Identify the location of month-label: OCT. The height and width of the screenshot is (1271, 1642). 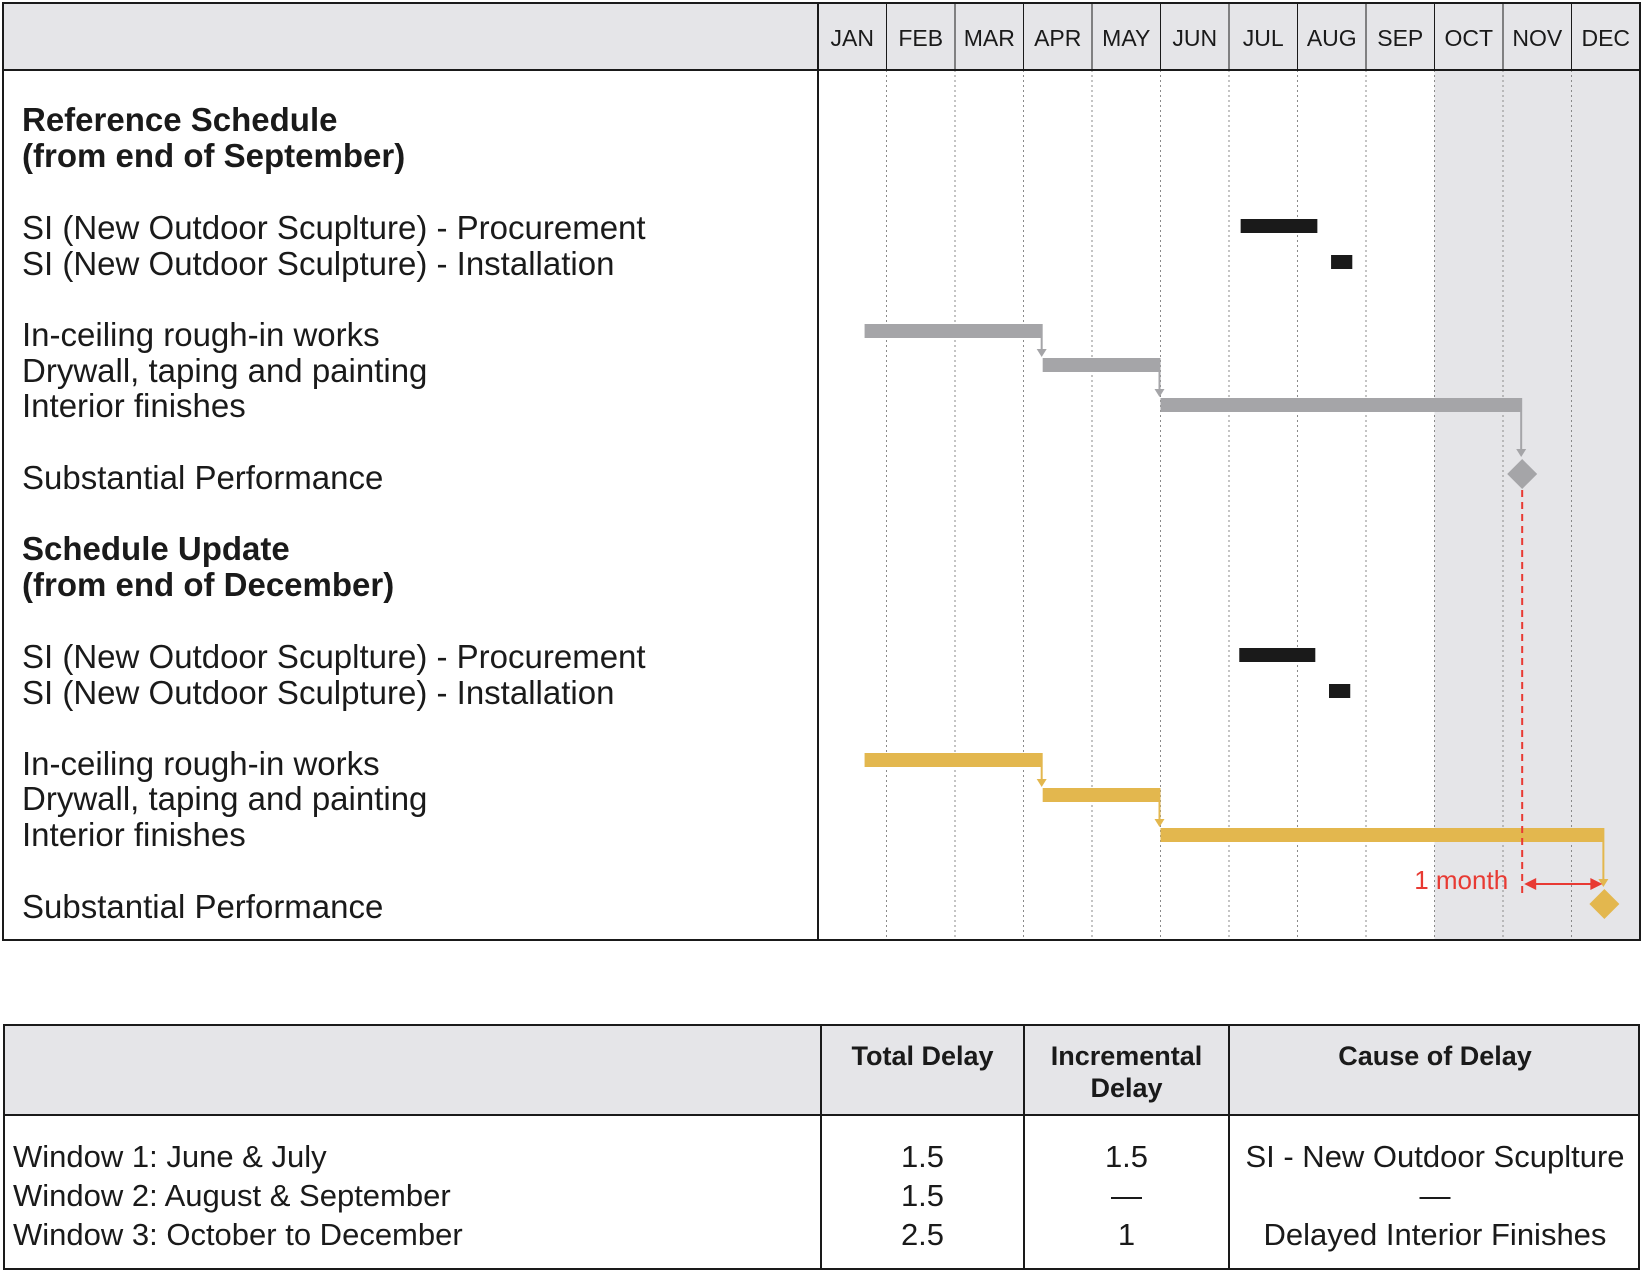
(1468, 38).